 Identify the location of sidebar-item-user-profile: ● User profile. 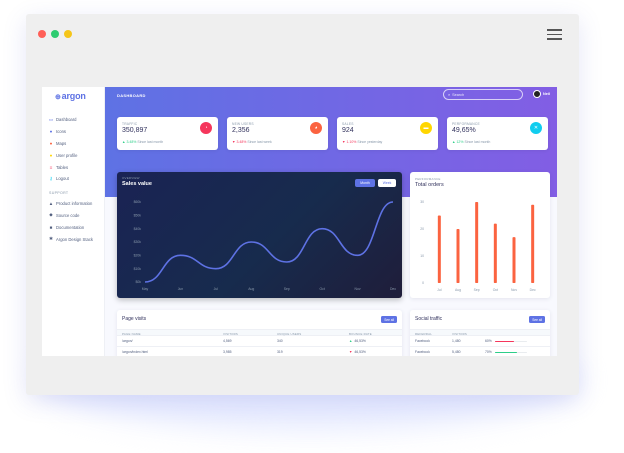
(75, 155).